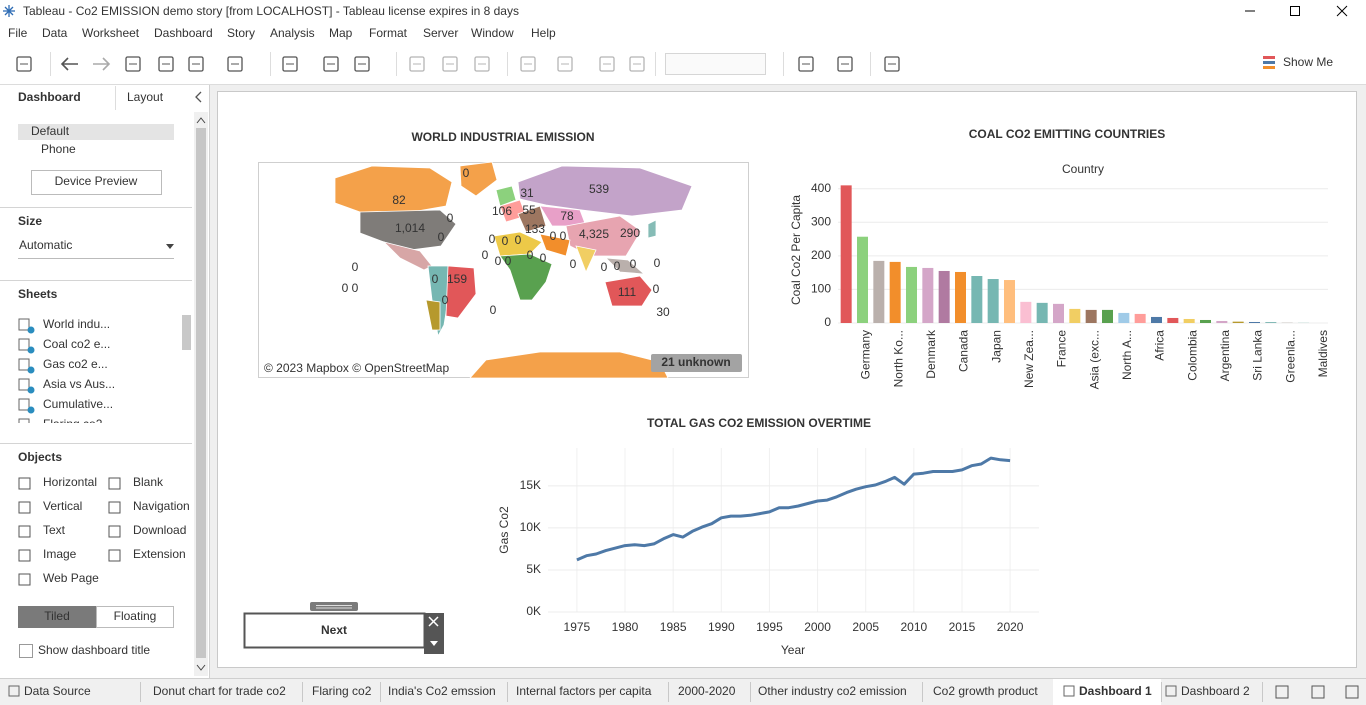  What do you see at coordinates (334, 606) in the screenshot?
I see `drag-handle` at bounding box center [334, 606].